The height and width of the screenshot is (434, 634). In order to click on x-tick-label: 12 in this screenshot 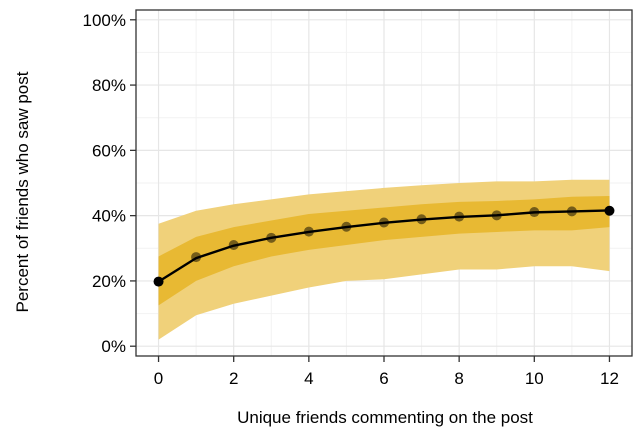, I will do `click(609, 378)`.